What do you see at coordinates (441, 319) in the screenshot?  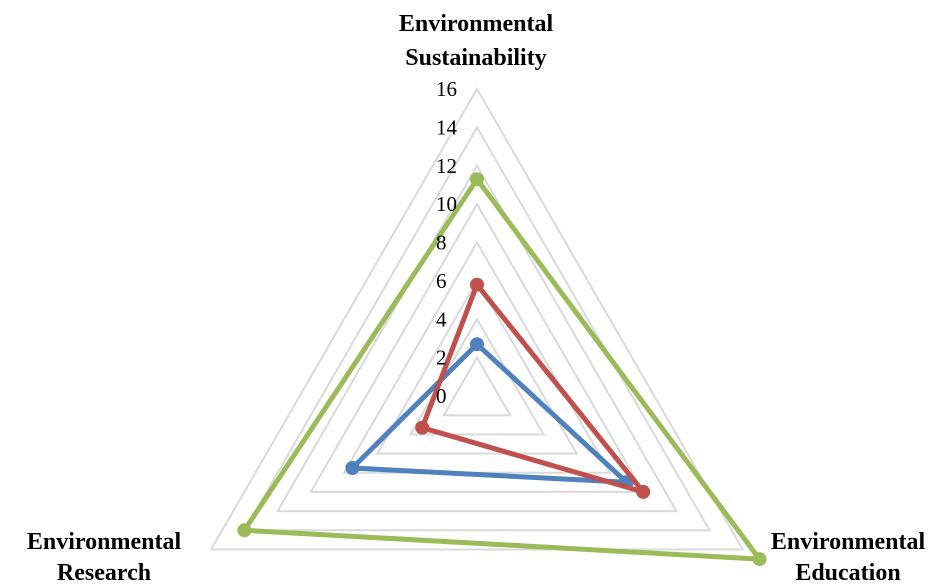 I see `tick-label-4: 4` at bounding box center [441, 319].